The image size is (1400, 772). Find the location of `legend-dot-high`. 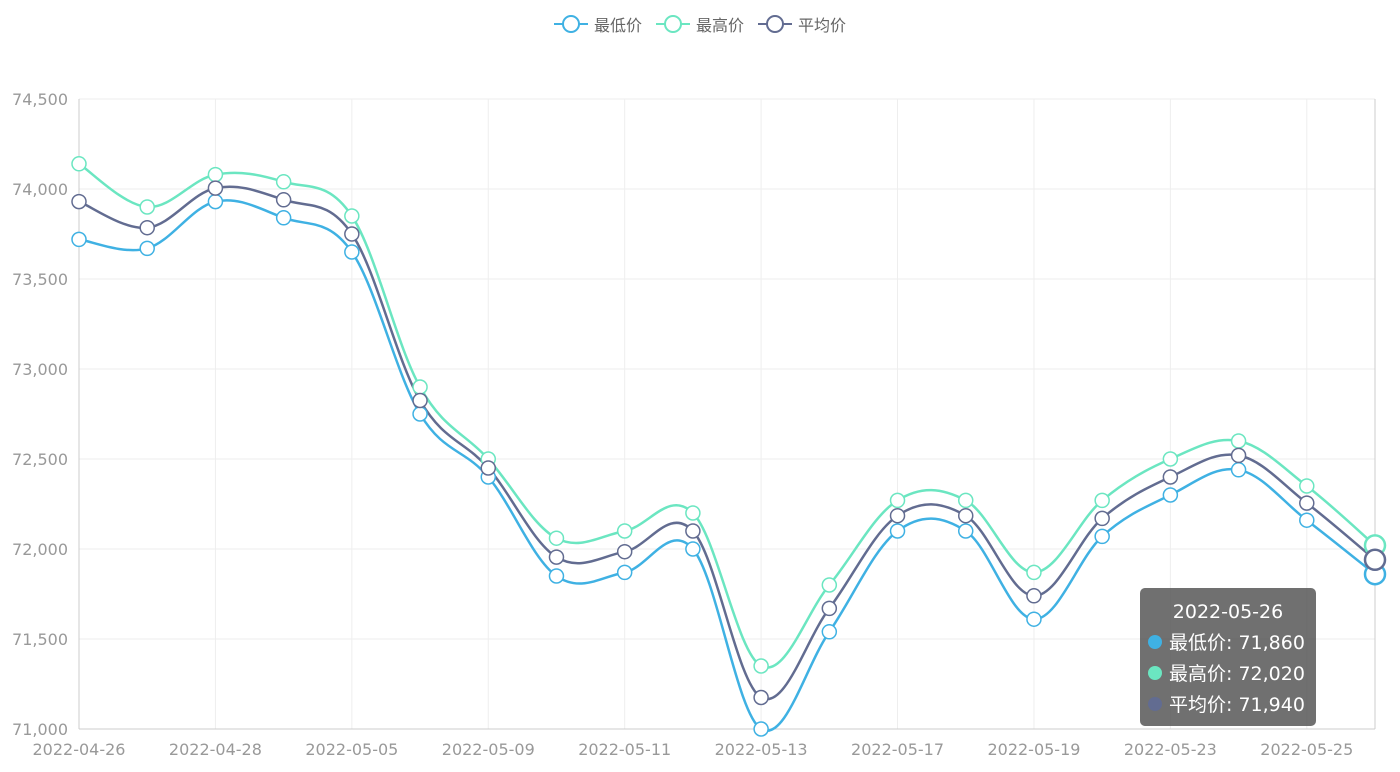

legend-dot-high is located at coordinates (672, 24).